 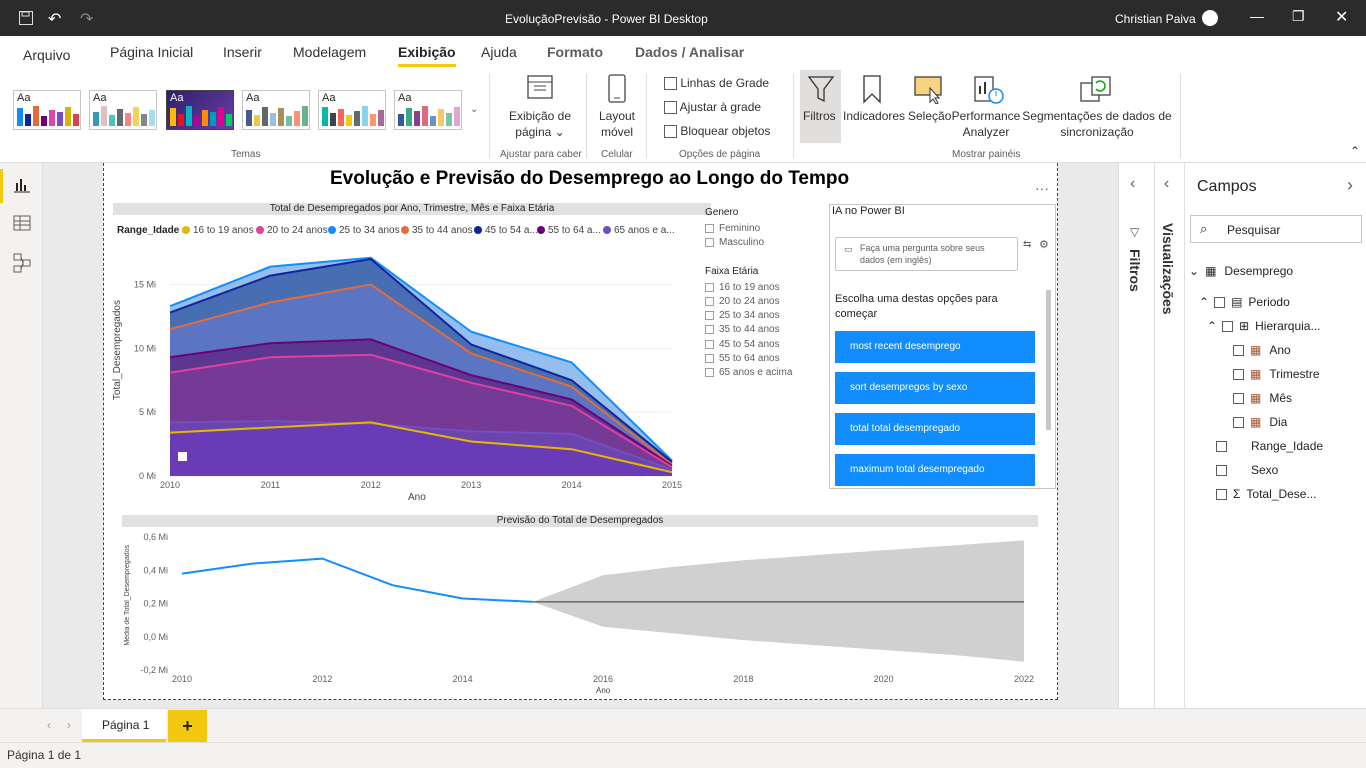 I want to click on minimize-icon: —, so click(x=1257, y=16).